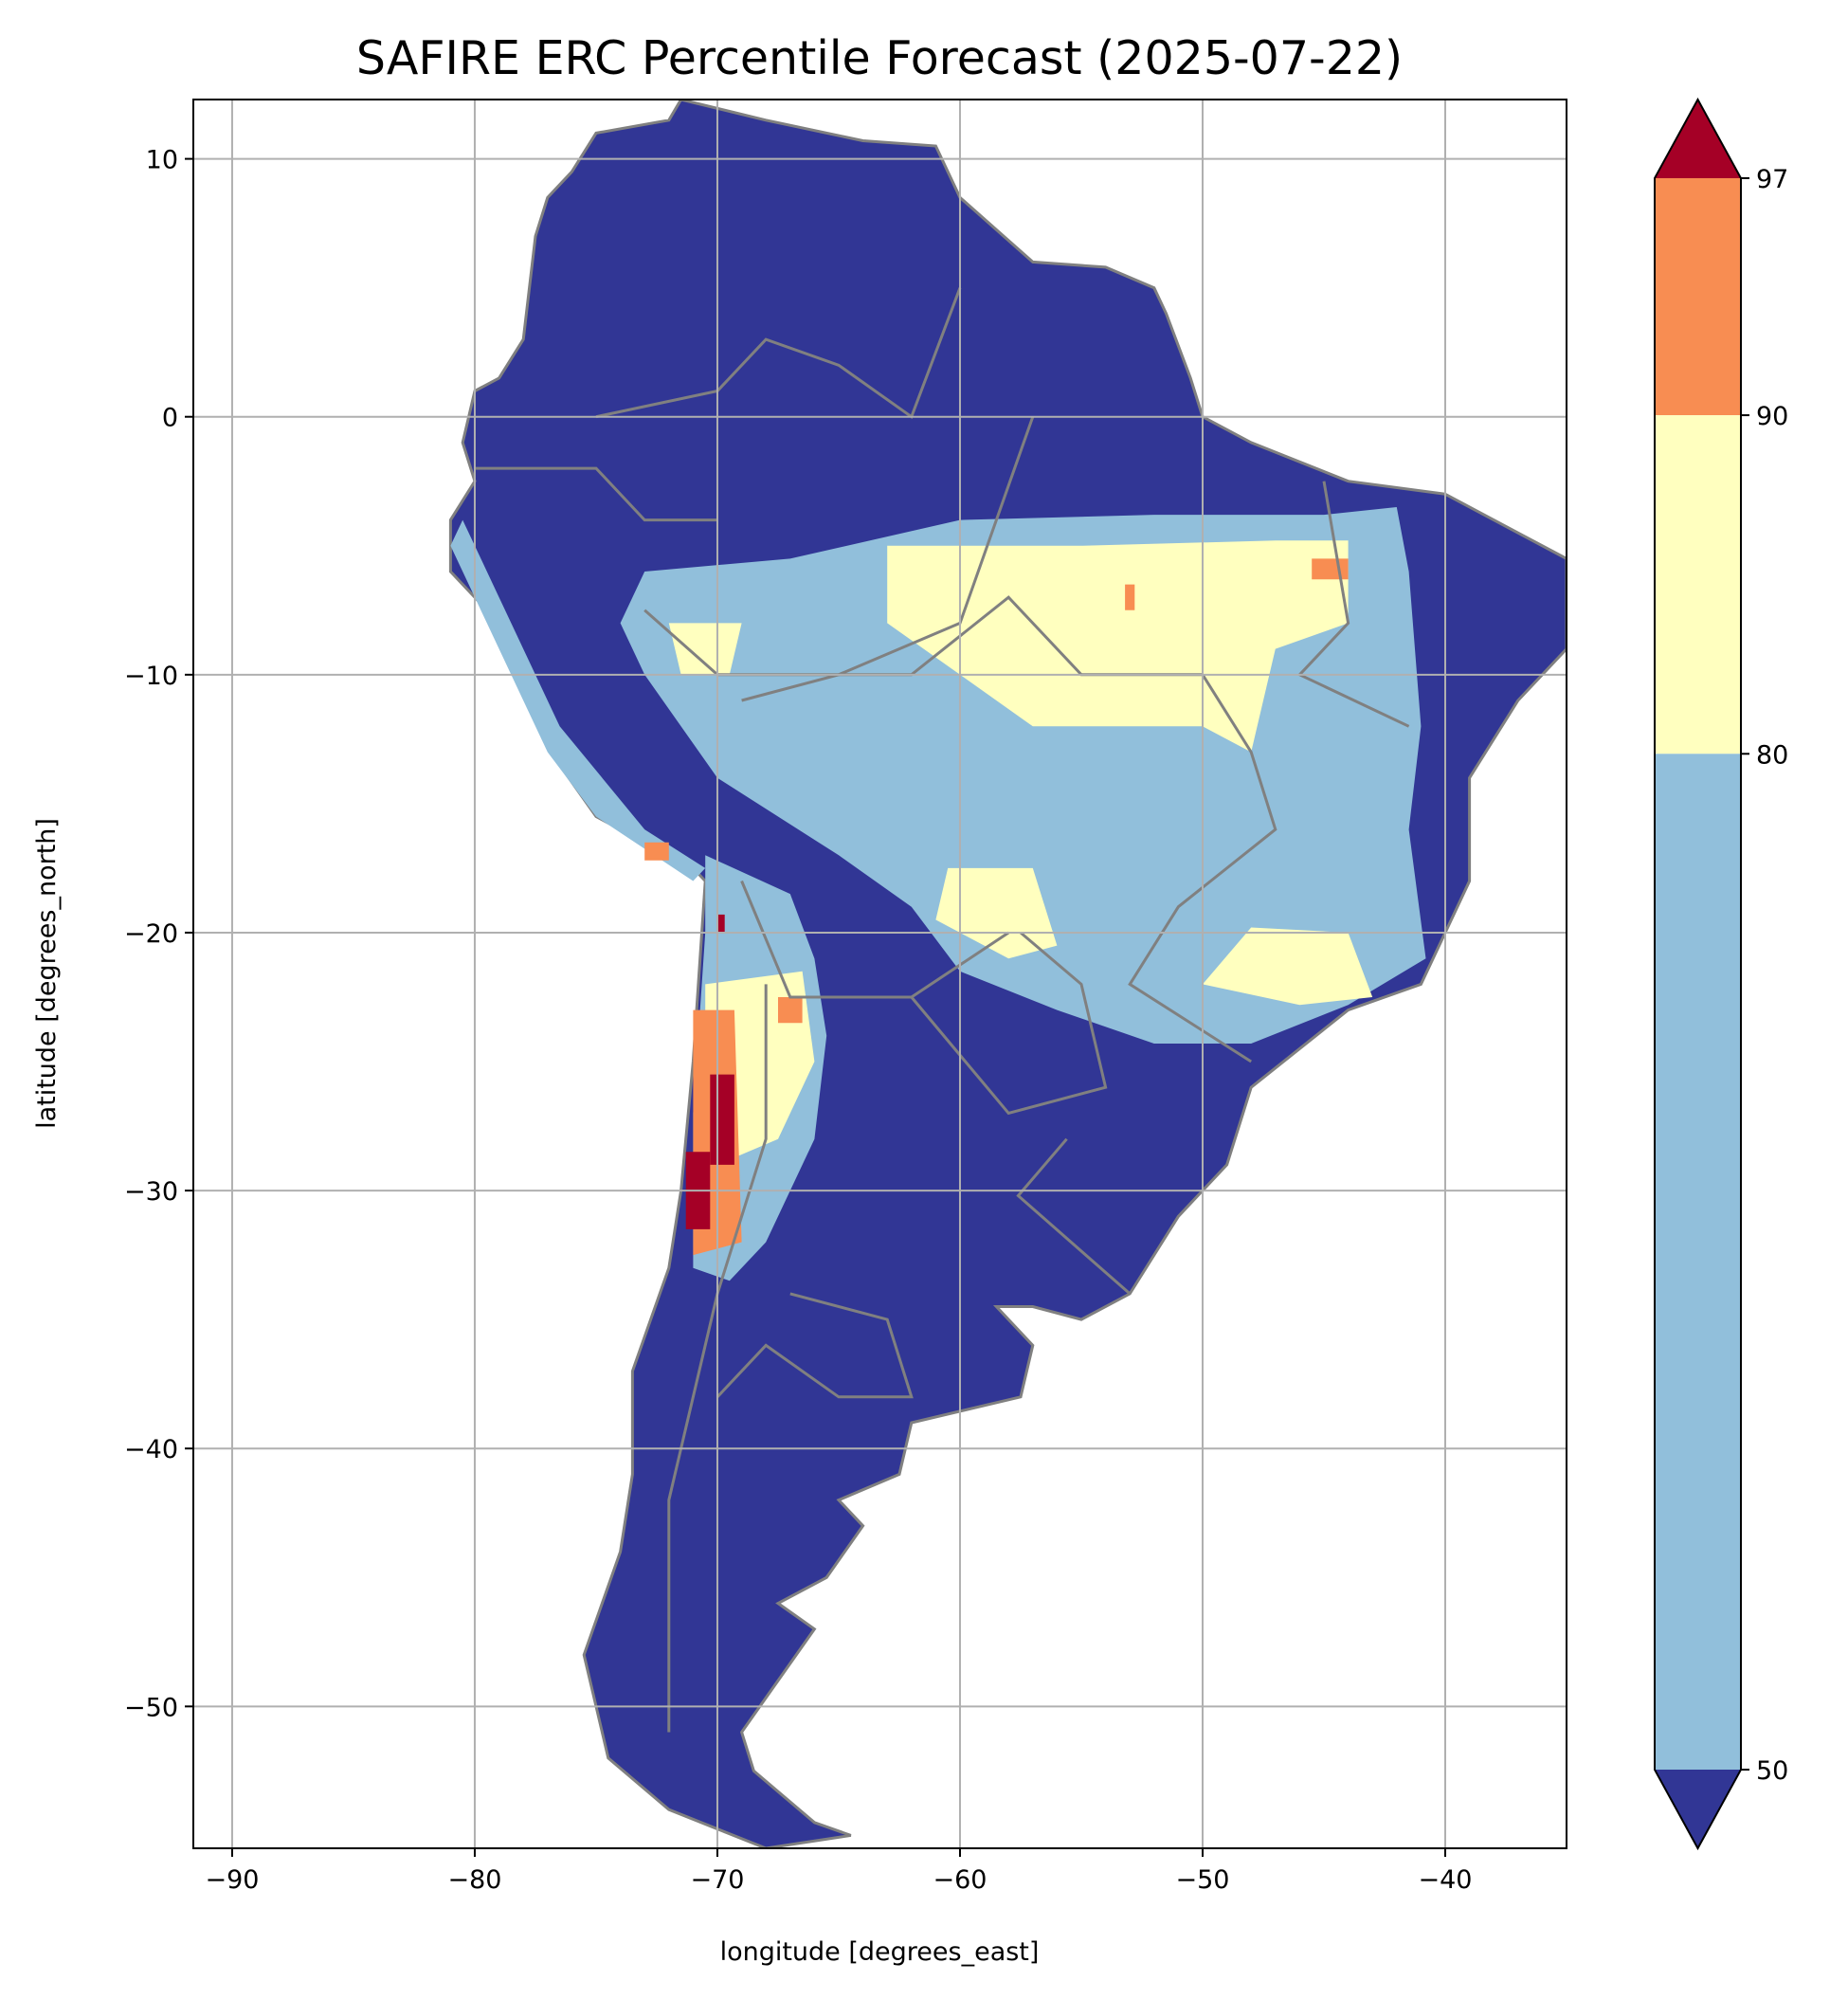  I want to click on x-tick-label: −70, so click(717, 1880).